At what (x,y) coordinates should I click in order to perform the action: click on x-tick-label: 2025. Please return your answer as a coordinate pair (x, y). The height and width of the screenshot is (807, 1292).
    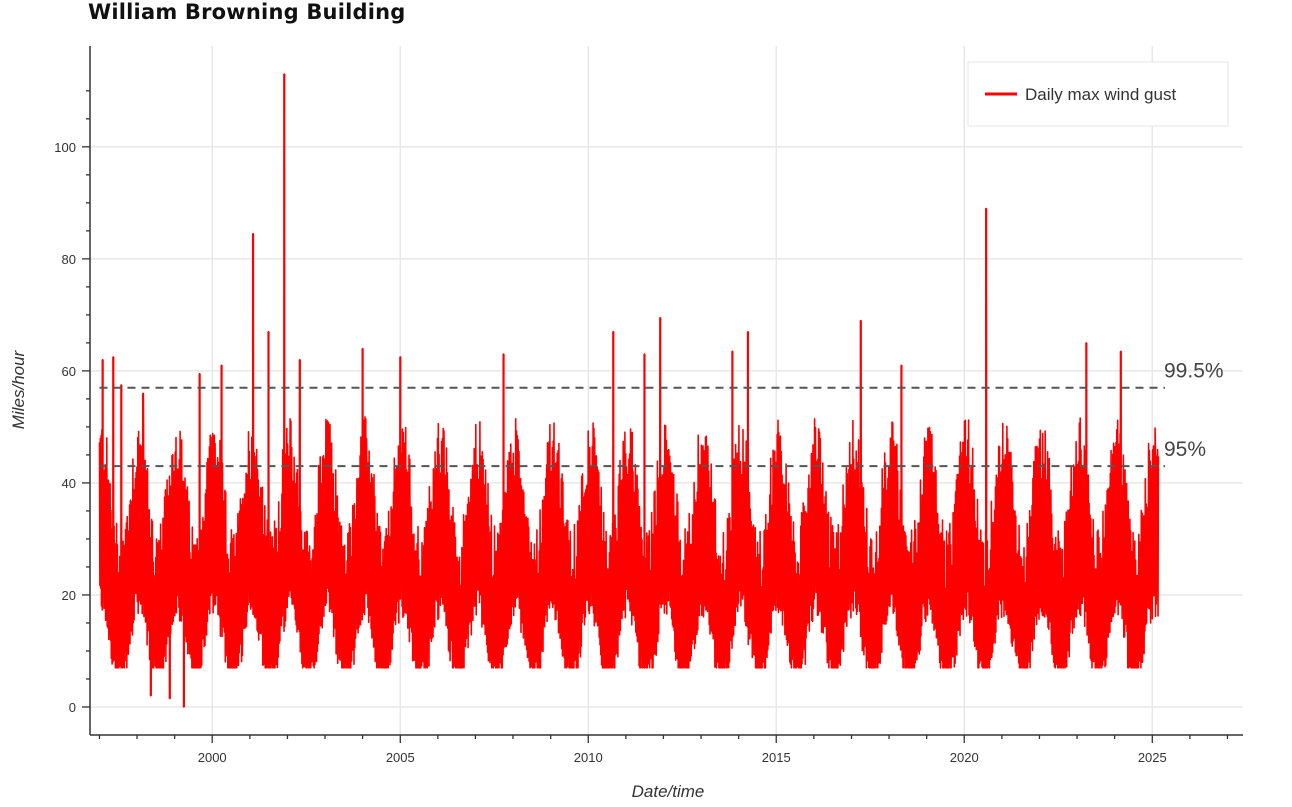
    Looking at the image, I should click on (1152, 757).